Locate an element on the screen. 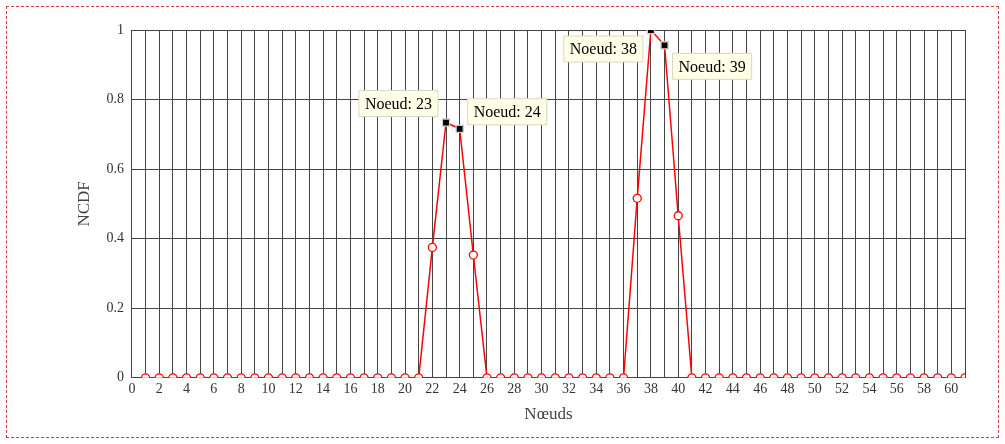 The image size is (1005, 444). x-tick-label: 48 is located at coordinates (787, 388).